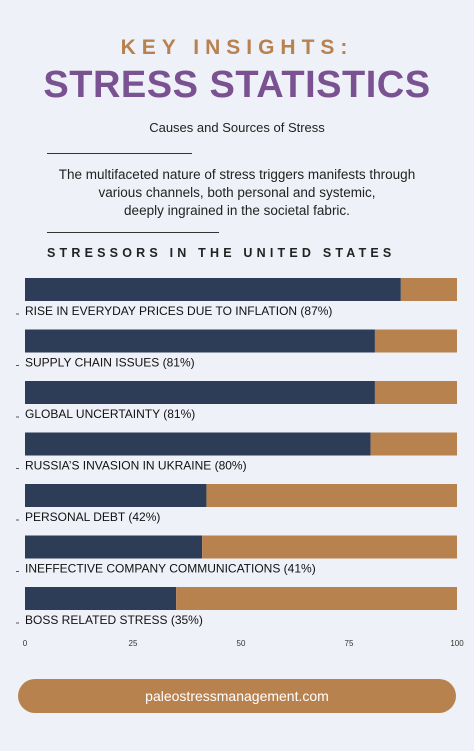 The image size is (474, 751). Describe the element at coordinates (237, 210) in the screenshot. I see `intro-line: deeply ingrained in the societal fabric.` at that location.